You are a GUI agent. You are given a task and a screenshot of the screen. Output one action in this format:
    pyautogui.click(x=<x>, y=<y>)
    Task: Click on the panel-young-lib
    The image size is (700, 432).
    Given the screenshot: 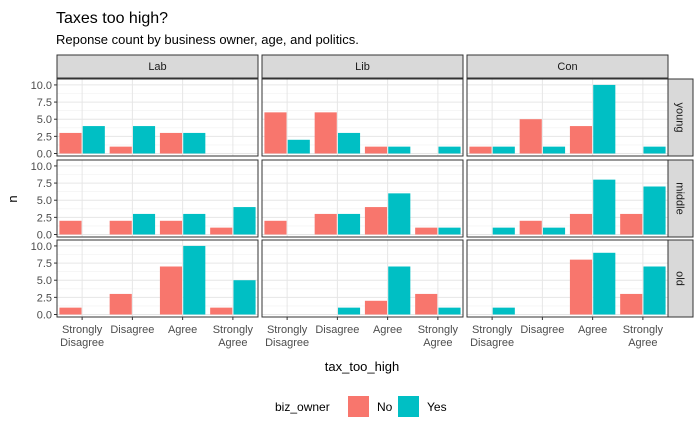 What is the action you would take?
    pyautogui.click(x=362, y=117)
    